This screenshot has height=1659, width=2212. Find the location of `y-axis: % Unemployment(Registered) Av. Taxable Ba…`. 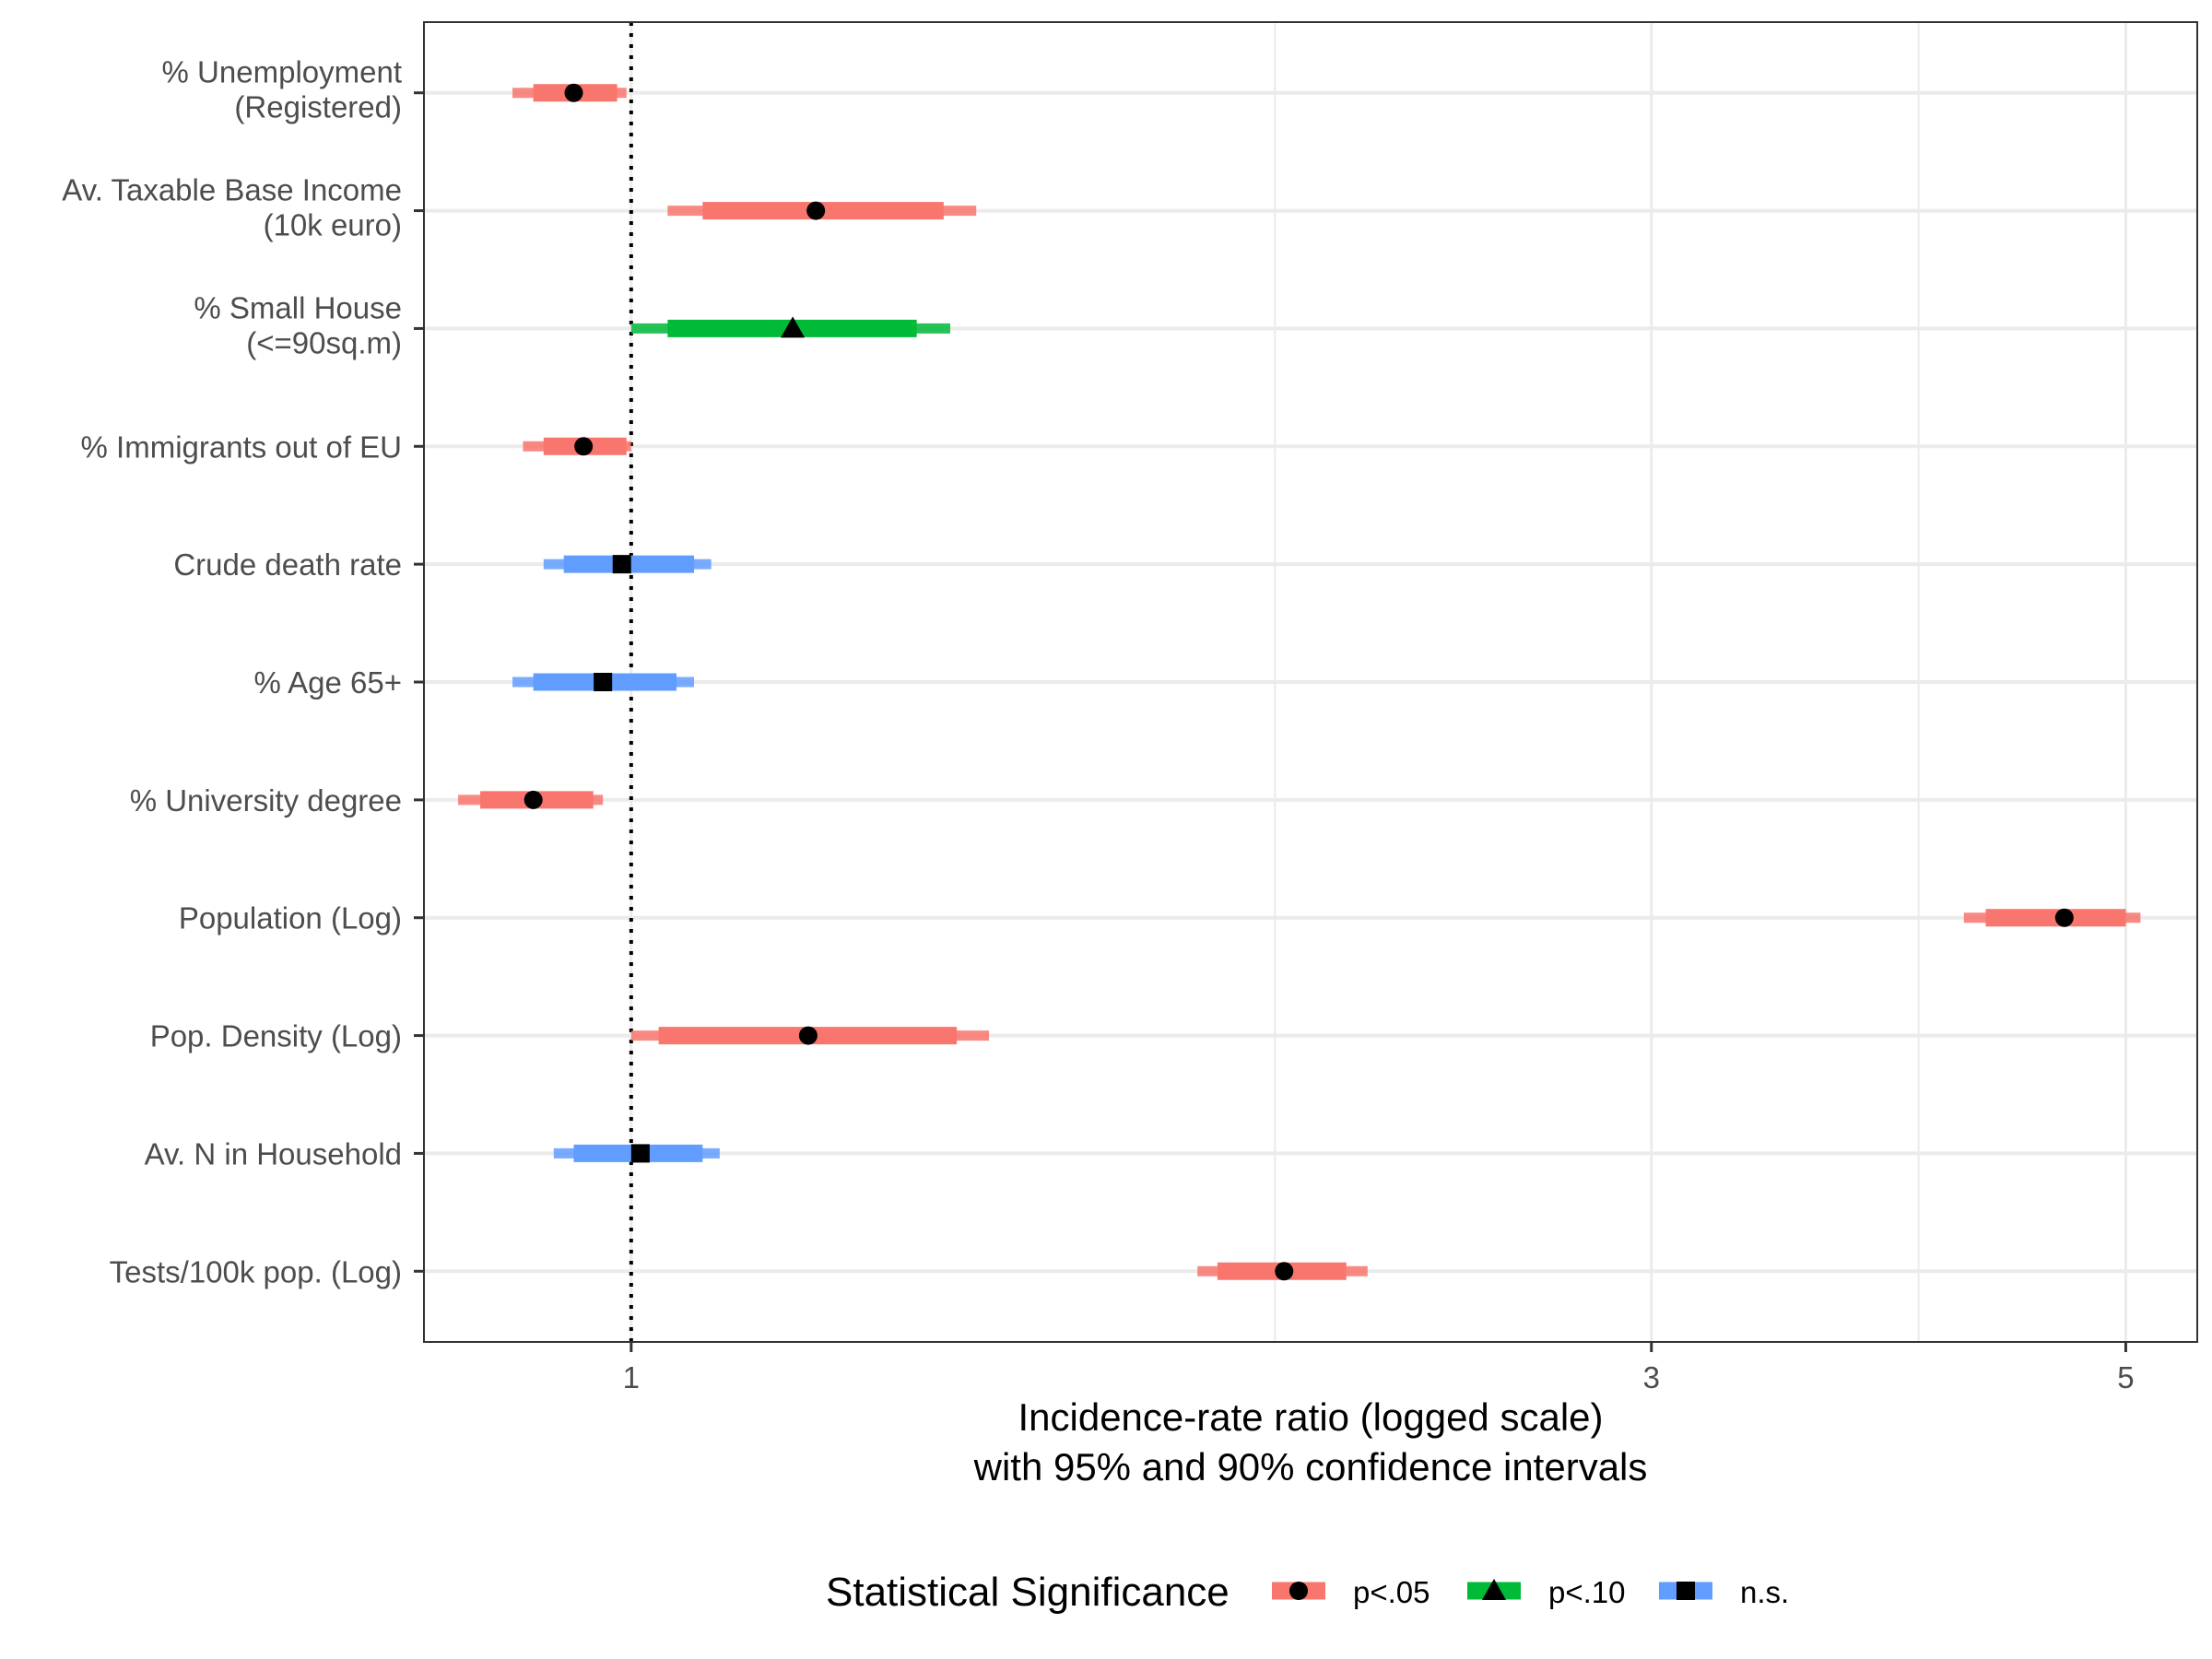

y-axis: % Unemployment(Registered) Av. Taxable Ba… is located at coordinates (243, 671).